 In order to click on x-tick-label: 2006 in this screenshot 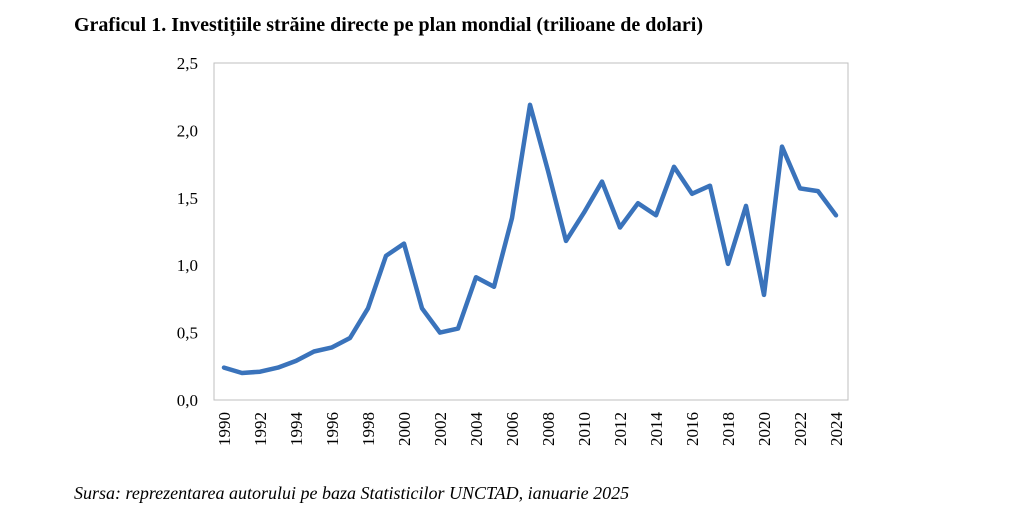, I will do `click(512, 429)`.